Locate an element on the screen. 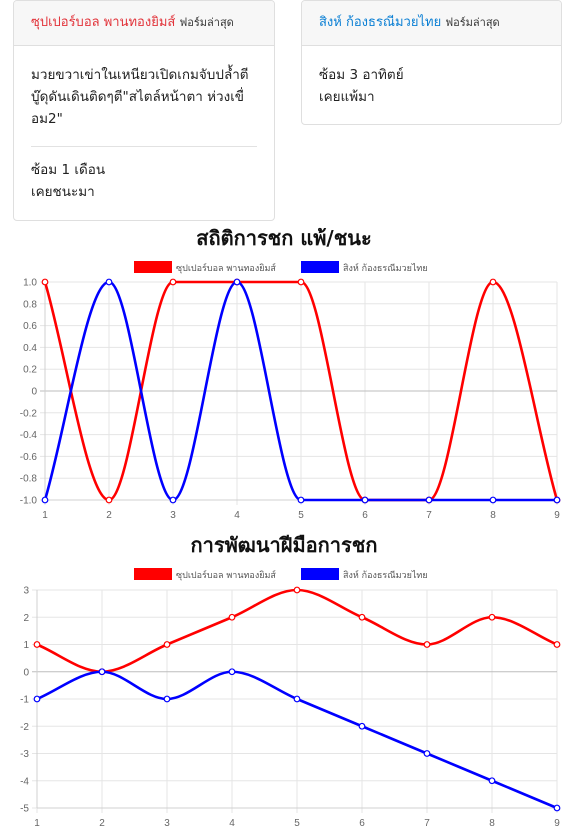 The height and width of the screenshot is (835, 568). y-tick-label: -0.8 is located at coordinates (29, 479).